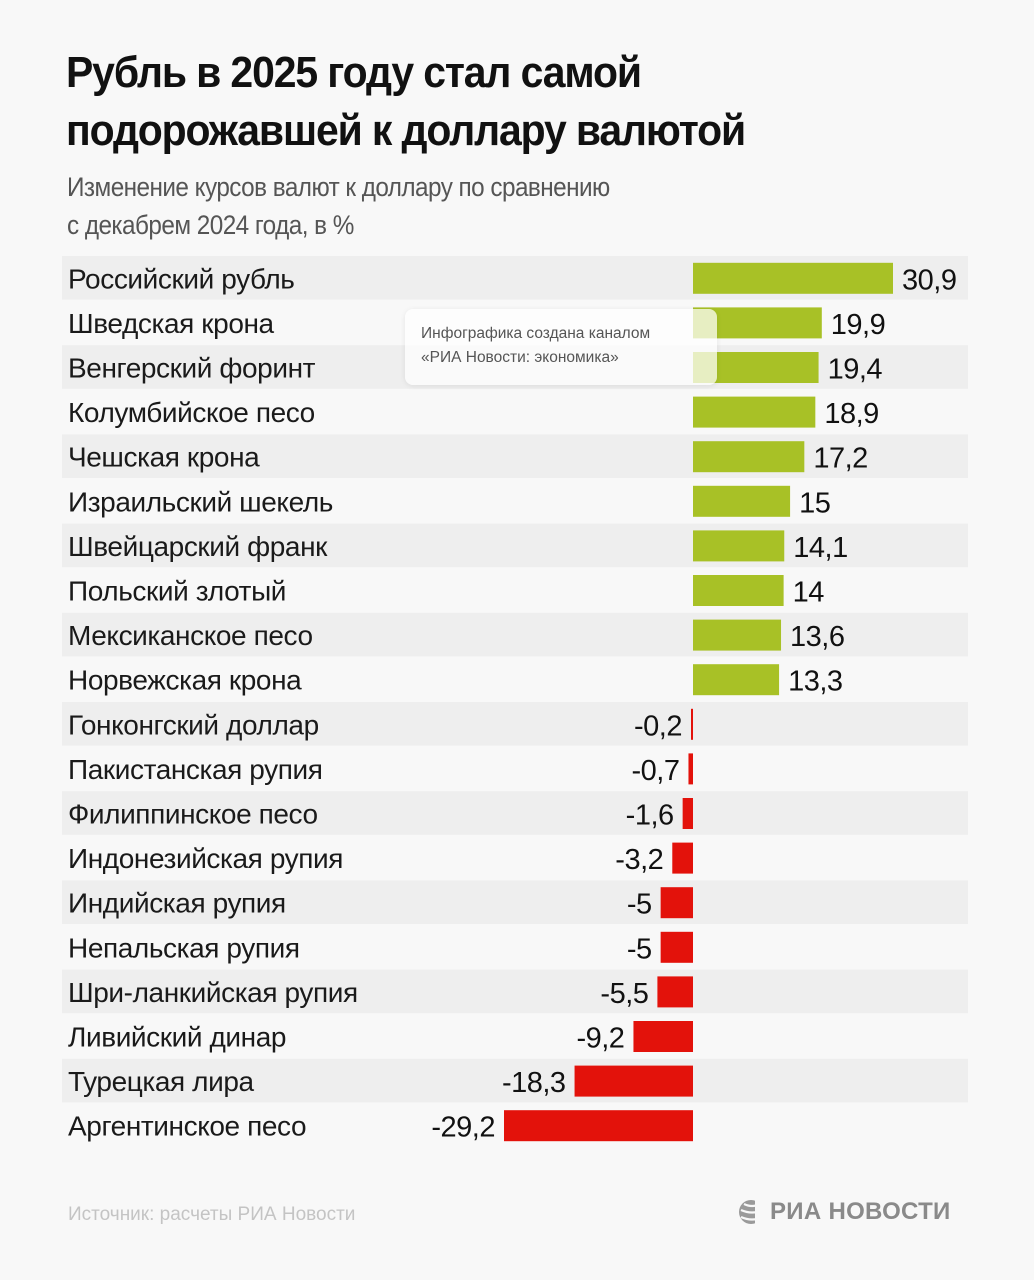 The image size is (1034, 1280). What do you see at coordinates (817, 637) in the screenshot?
I see `value-label: 13,6` at bounding box center [817, 637].